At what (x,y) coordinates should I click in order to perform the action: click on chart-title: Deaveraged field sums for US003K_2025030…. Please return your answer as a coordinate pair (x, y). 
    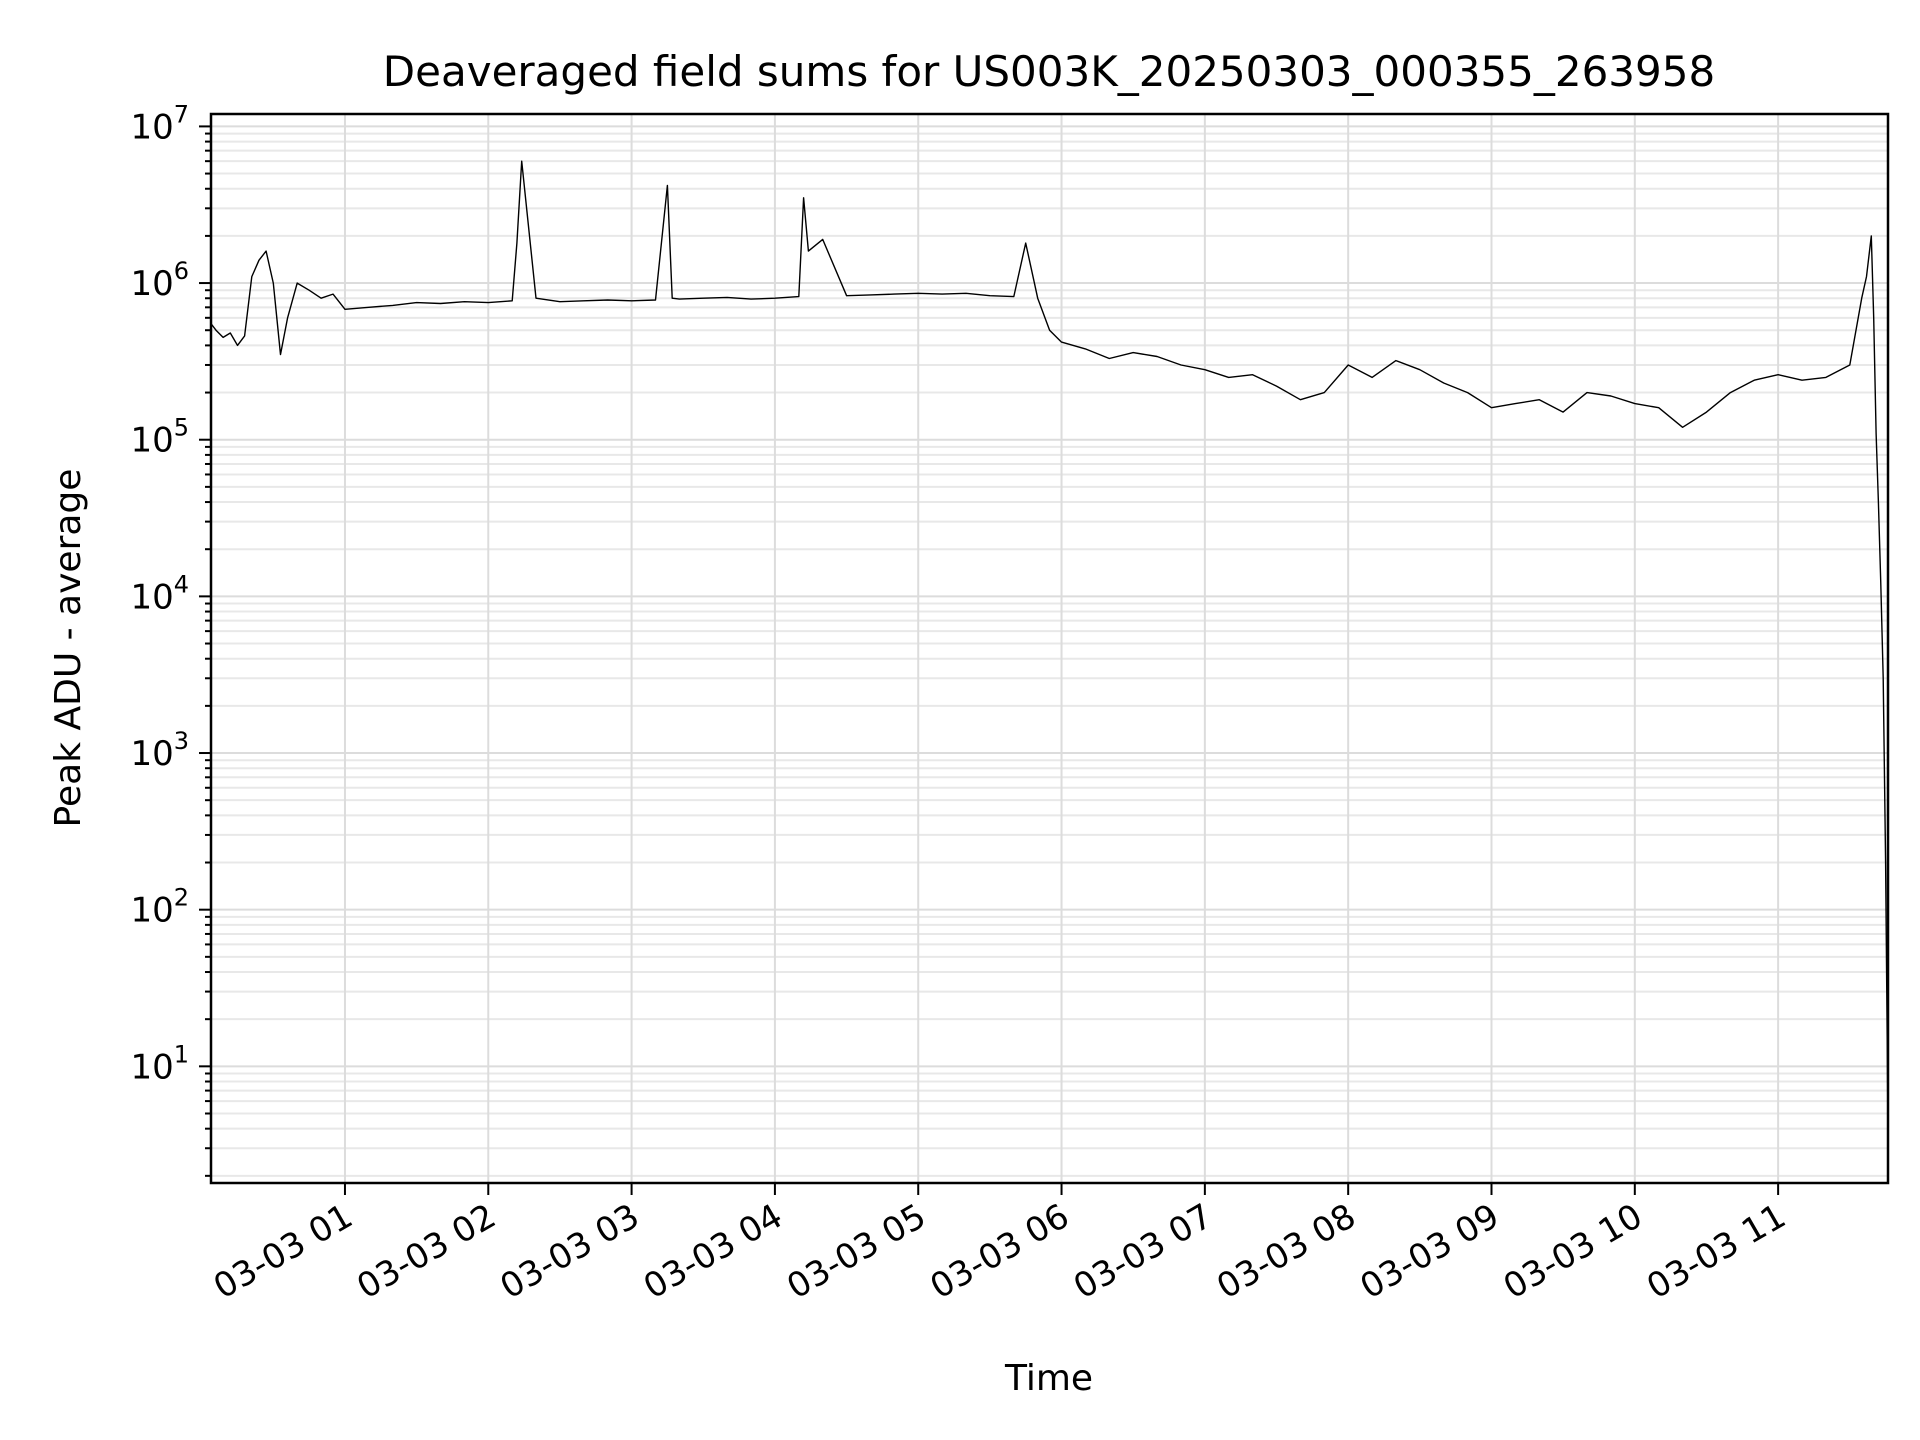
    Looking at the image, I should click on (1049, 71).